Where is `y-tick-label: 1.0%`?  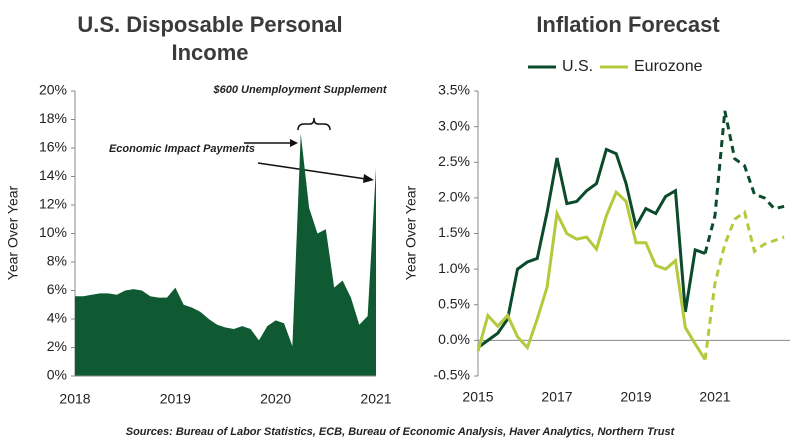 y-tick-label: 1.0% is located at coordinates (454, 268).